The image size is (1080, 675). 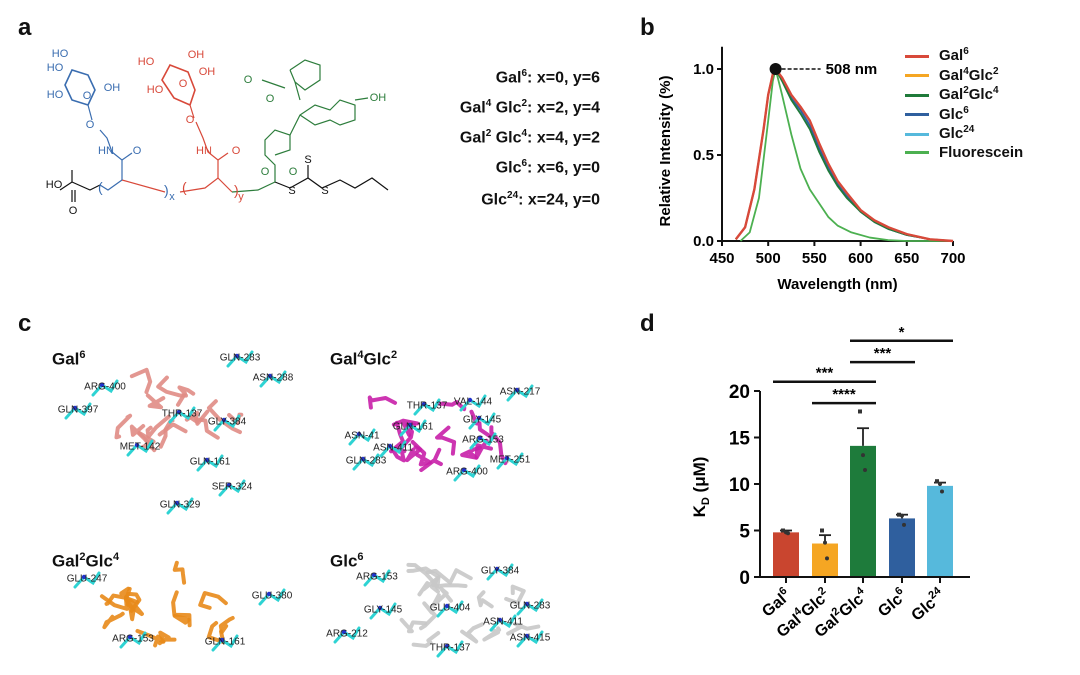 What do you see at coordinates (307, 160) in the screenshot?
I see `atom-s3: S` at bounding box center [307, 160].